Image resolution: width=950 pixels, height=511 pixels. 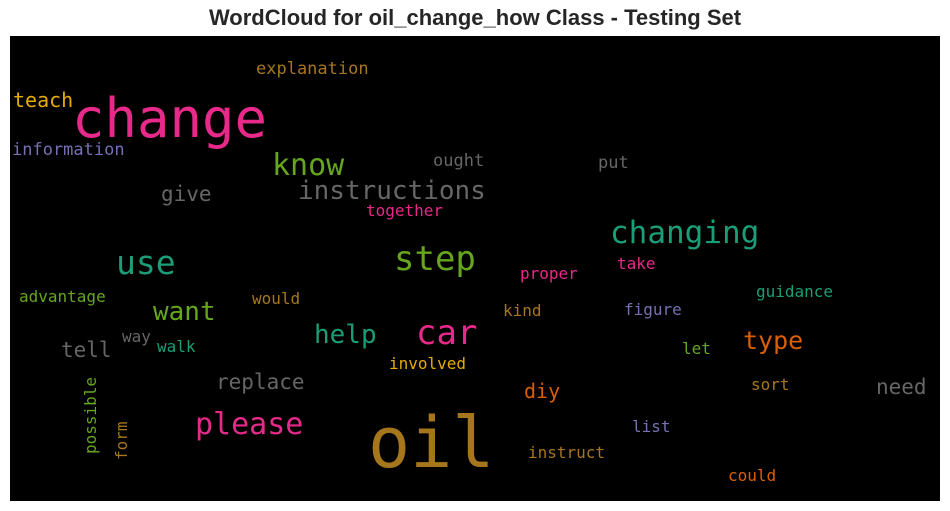 What do you see at coordinates (522, 310) in the screenshot?
I see `word-kind: kind` at bounding box center [522, 310].